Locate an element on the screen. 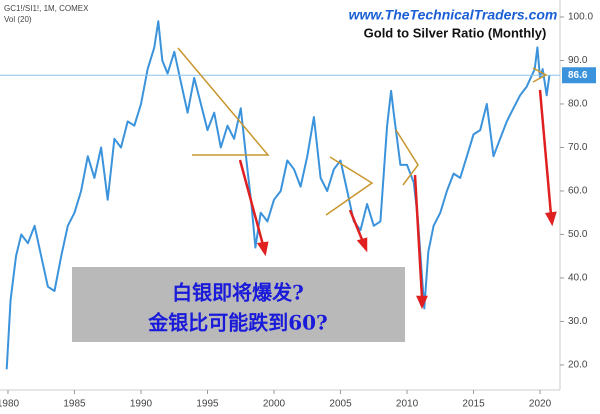 The image size is (600, 414). x-tick-label: 1990 is located at coordinates (141, 404).